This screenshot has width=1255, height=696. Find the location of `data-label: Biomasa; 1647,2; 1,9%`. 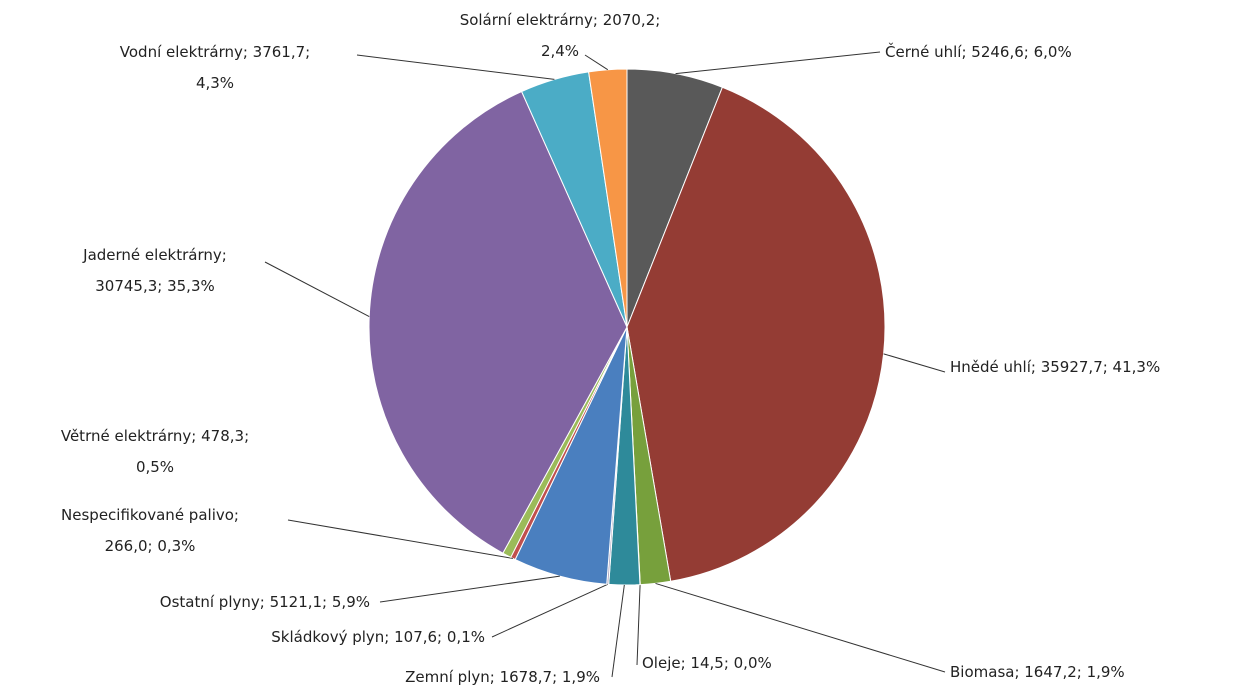

data-label: Biomasa; 1647,2; 1,9% is located at coordinates (1037, 672).